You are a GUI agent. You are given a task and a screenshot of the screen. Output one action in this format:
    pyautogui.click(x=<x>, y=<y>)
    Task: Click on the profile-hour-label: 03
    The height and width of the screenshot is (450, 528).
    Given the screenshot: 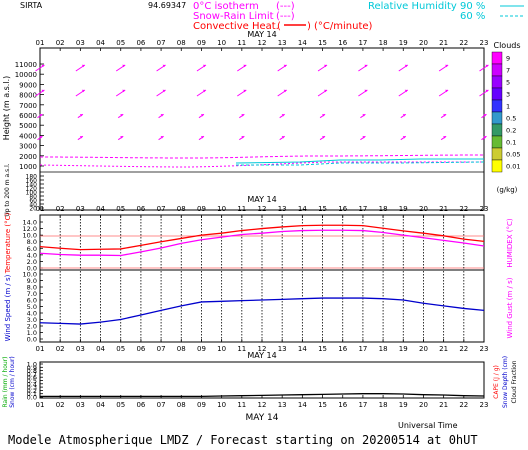 What is the action you would take?
    pyautogui.click(x=80, y=43)
    